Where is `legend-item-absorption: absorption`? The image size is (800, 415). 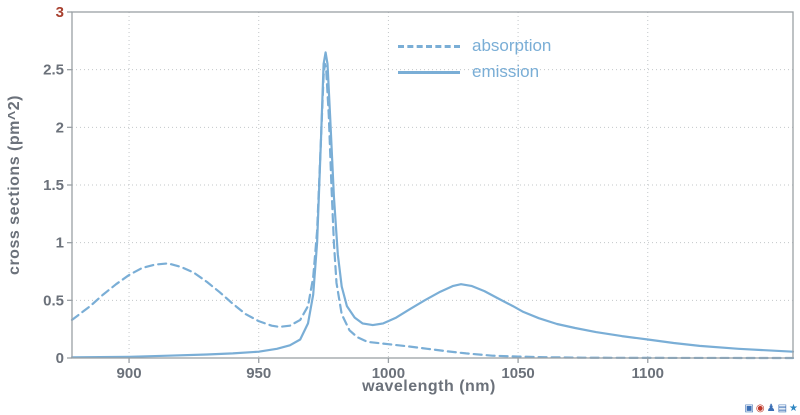
legend-item-absorption: absorption is located at coordinates (474, 46).